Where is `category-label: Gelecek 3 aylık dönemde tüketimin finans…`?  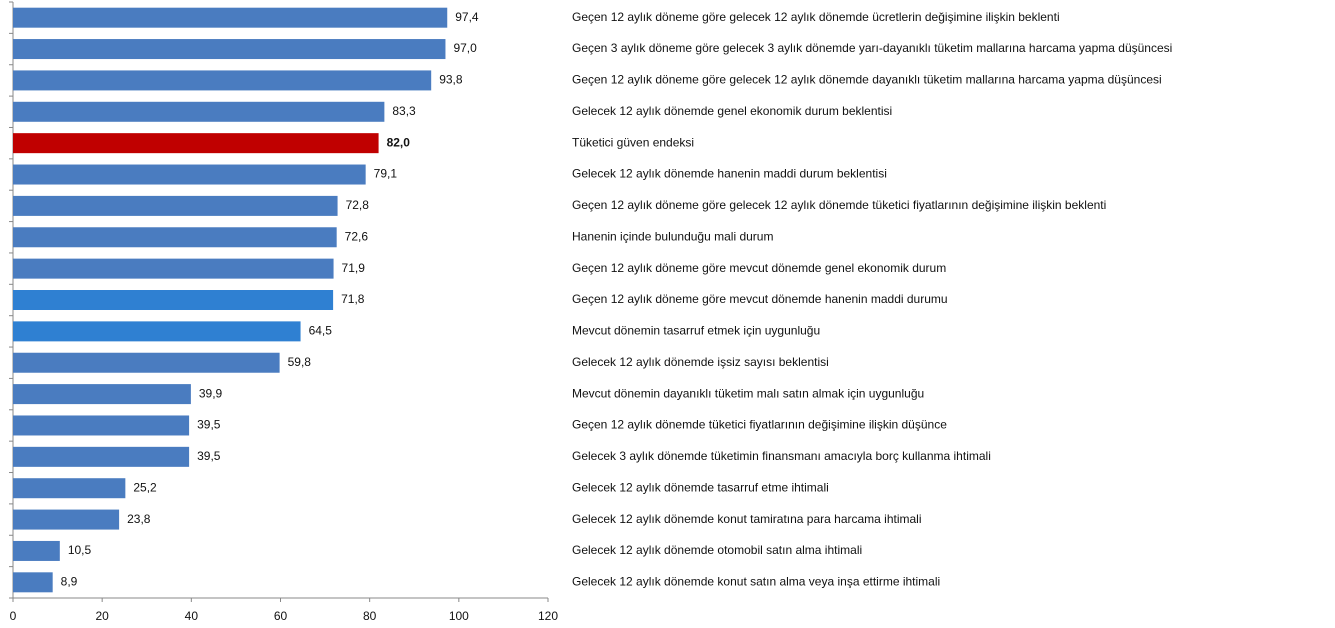 category-label: Gelecek 3 aylık dönemde tüketimin finans… is located at coordinates (781, 456).